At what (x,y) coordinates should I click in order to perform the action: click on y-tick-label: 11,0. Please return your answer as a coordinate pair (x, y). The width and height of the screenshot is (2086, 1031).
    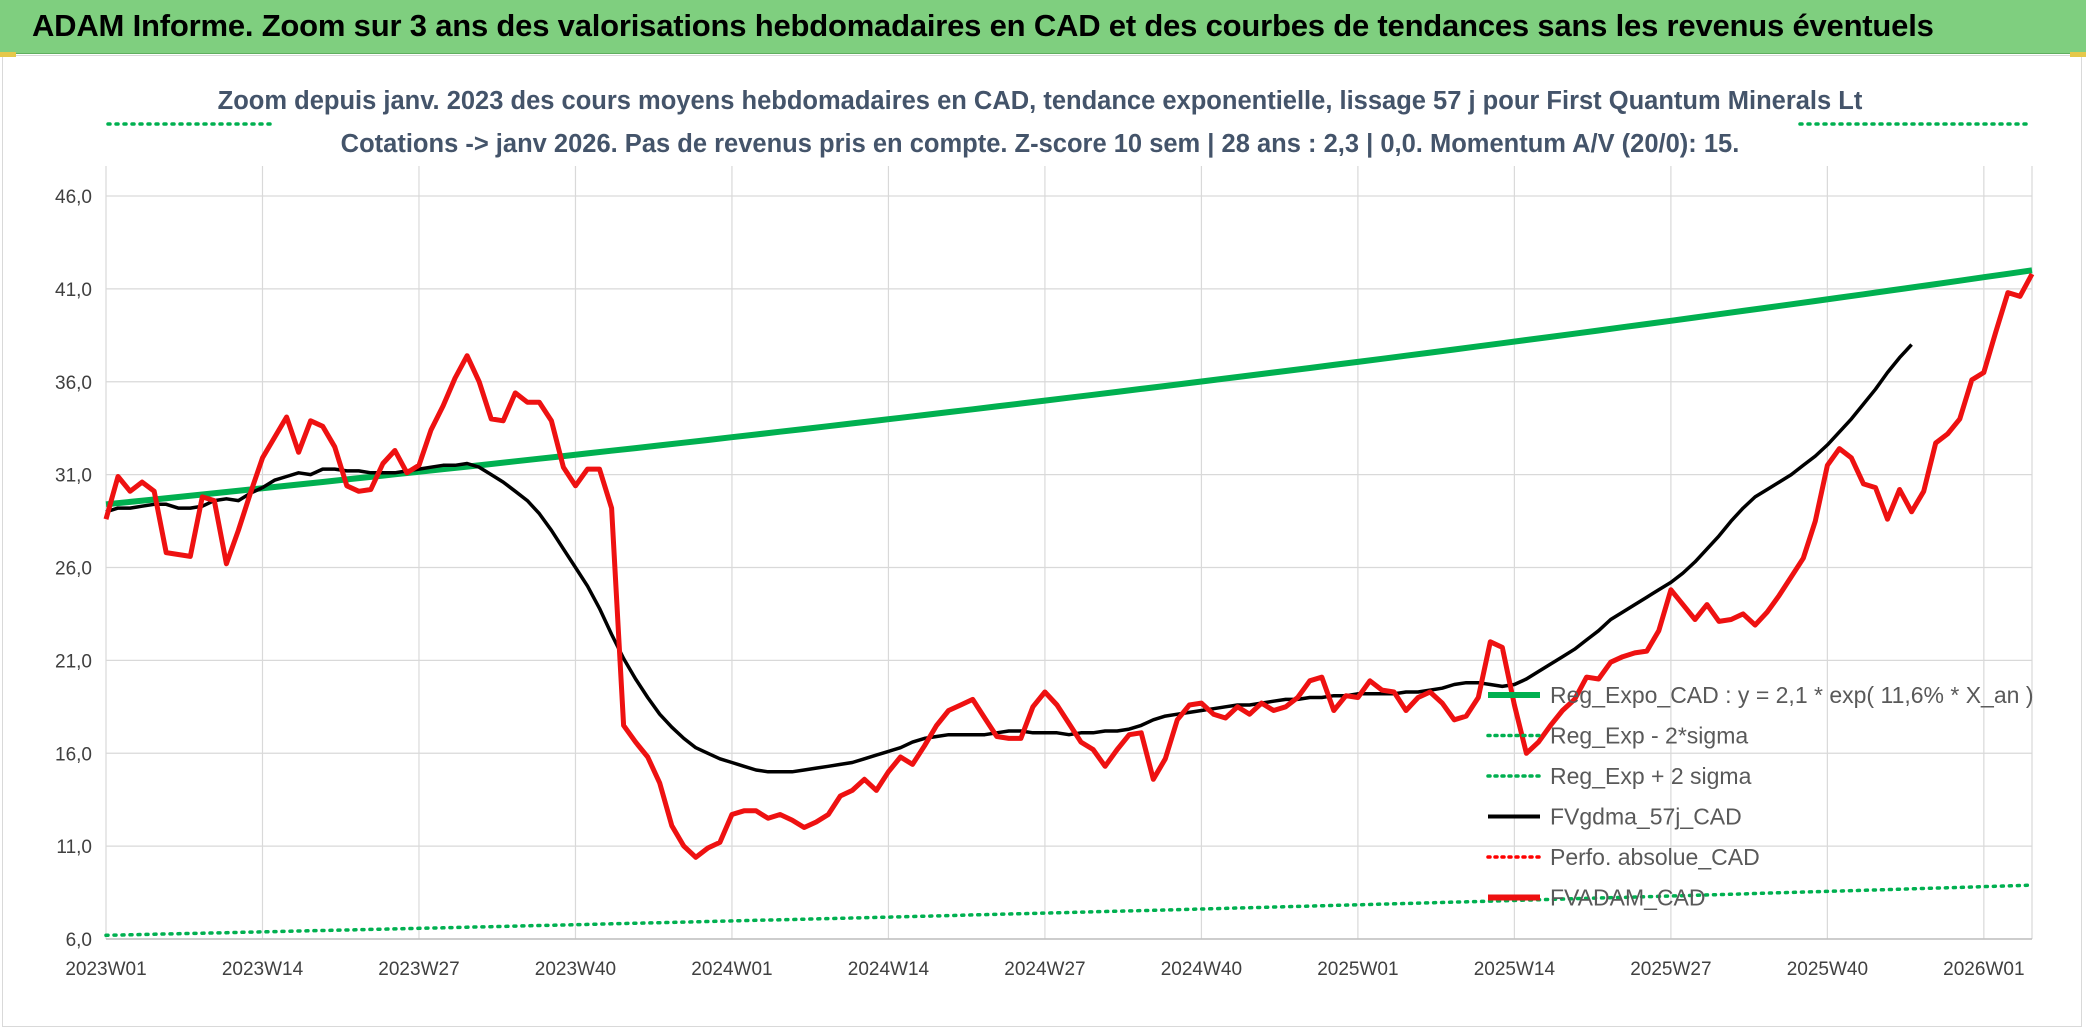
    Looking at the image, I should click on (74, 847).